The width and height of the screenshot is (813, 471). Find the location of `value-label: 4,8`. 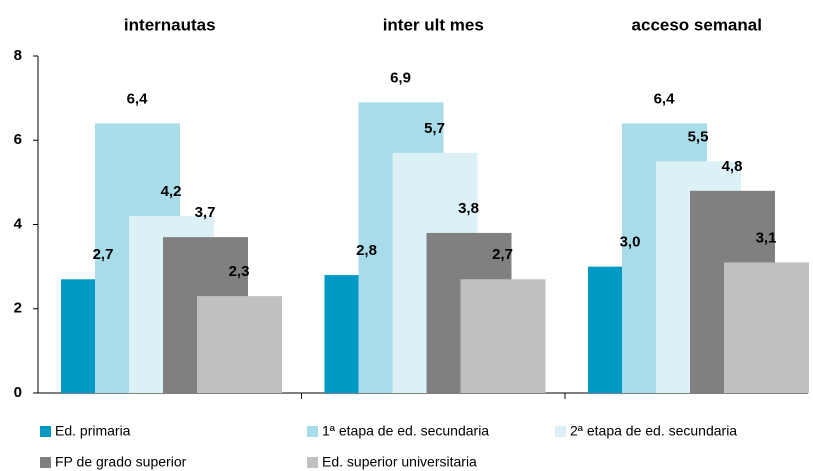

value-label: 4,8 is located at coordinates (732, 166).